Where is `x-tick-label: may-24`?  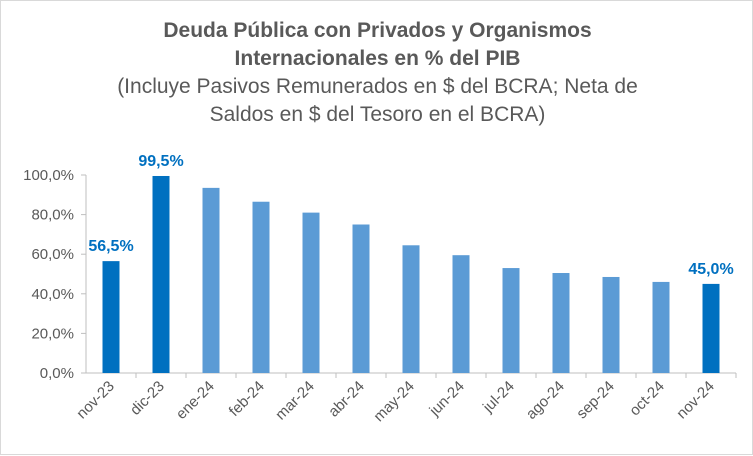
x-tick-label: may-24 is located at coordinates (393, 401).